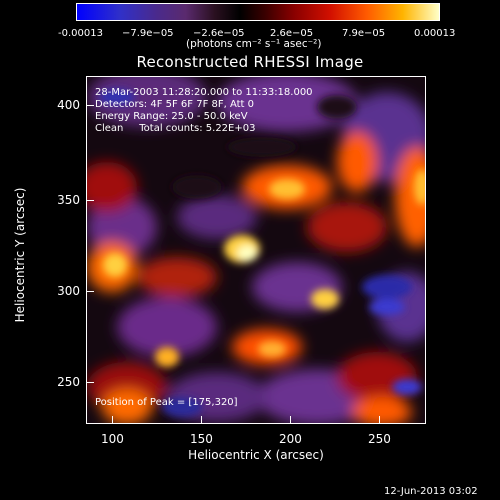 This screenshot has width=500, height=500. Describe the element at coordinates (435, 33) in the screenshot. I see `colorbar-tick-label: 0.00013` at that location.